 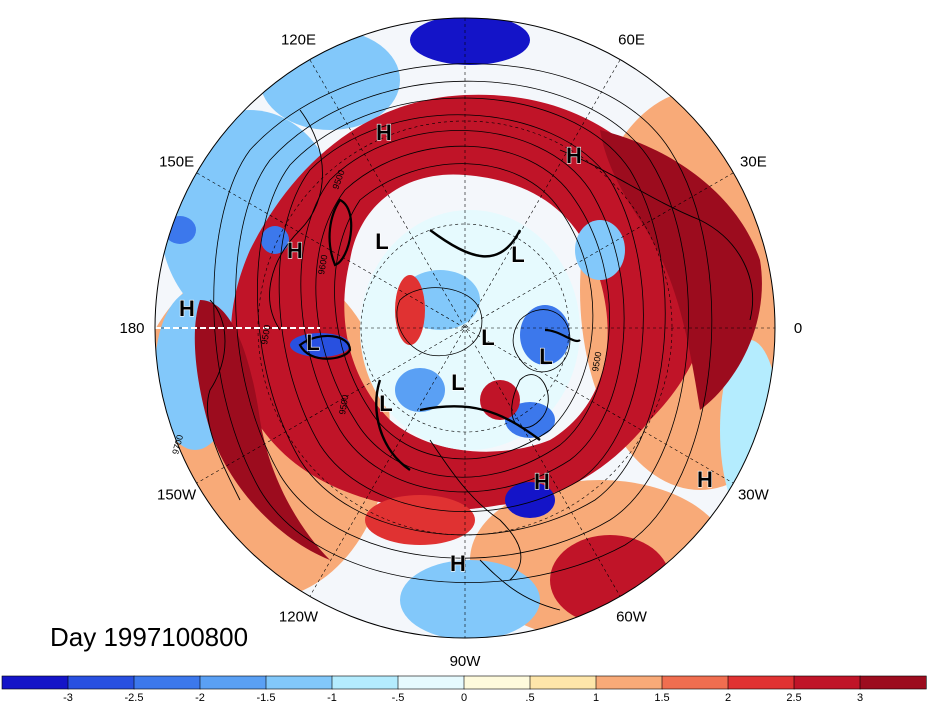 I want to click on contour-label: 9600, so click(x=322, y=264).